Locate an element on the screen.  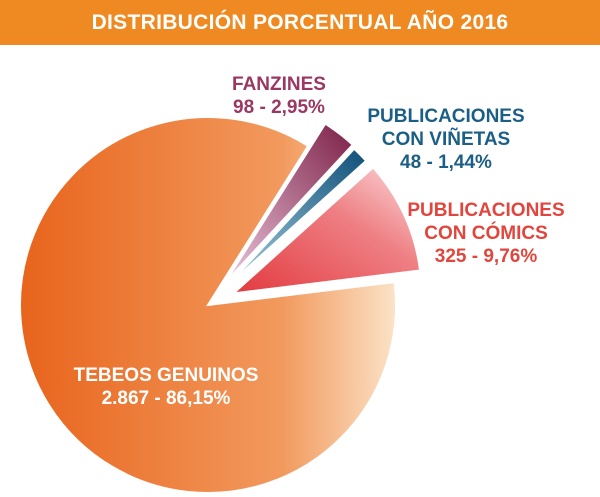
label-fanzines-value: 98 - 2,95% is located at coordinates (279, 107).